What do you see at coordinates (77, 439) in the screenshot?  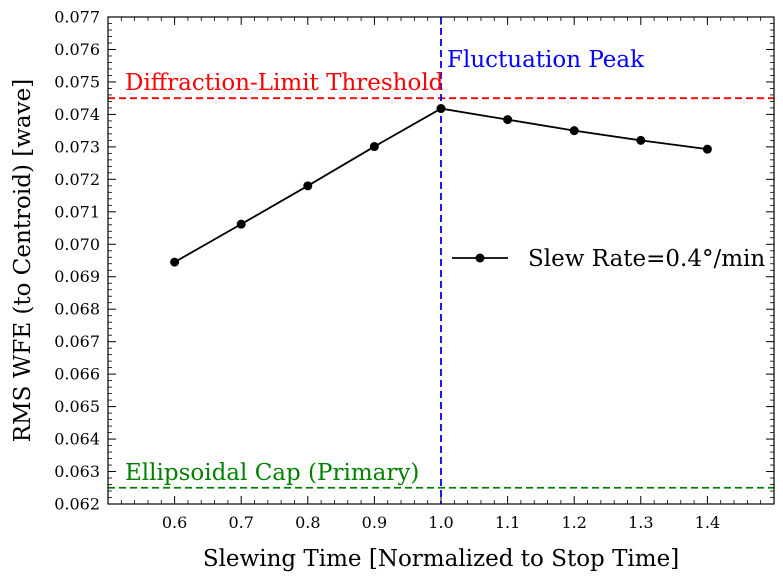 I see `y-tick-label: 0.064` at bounding box center [77, 439].